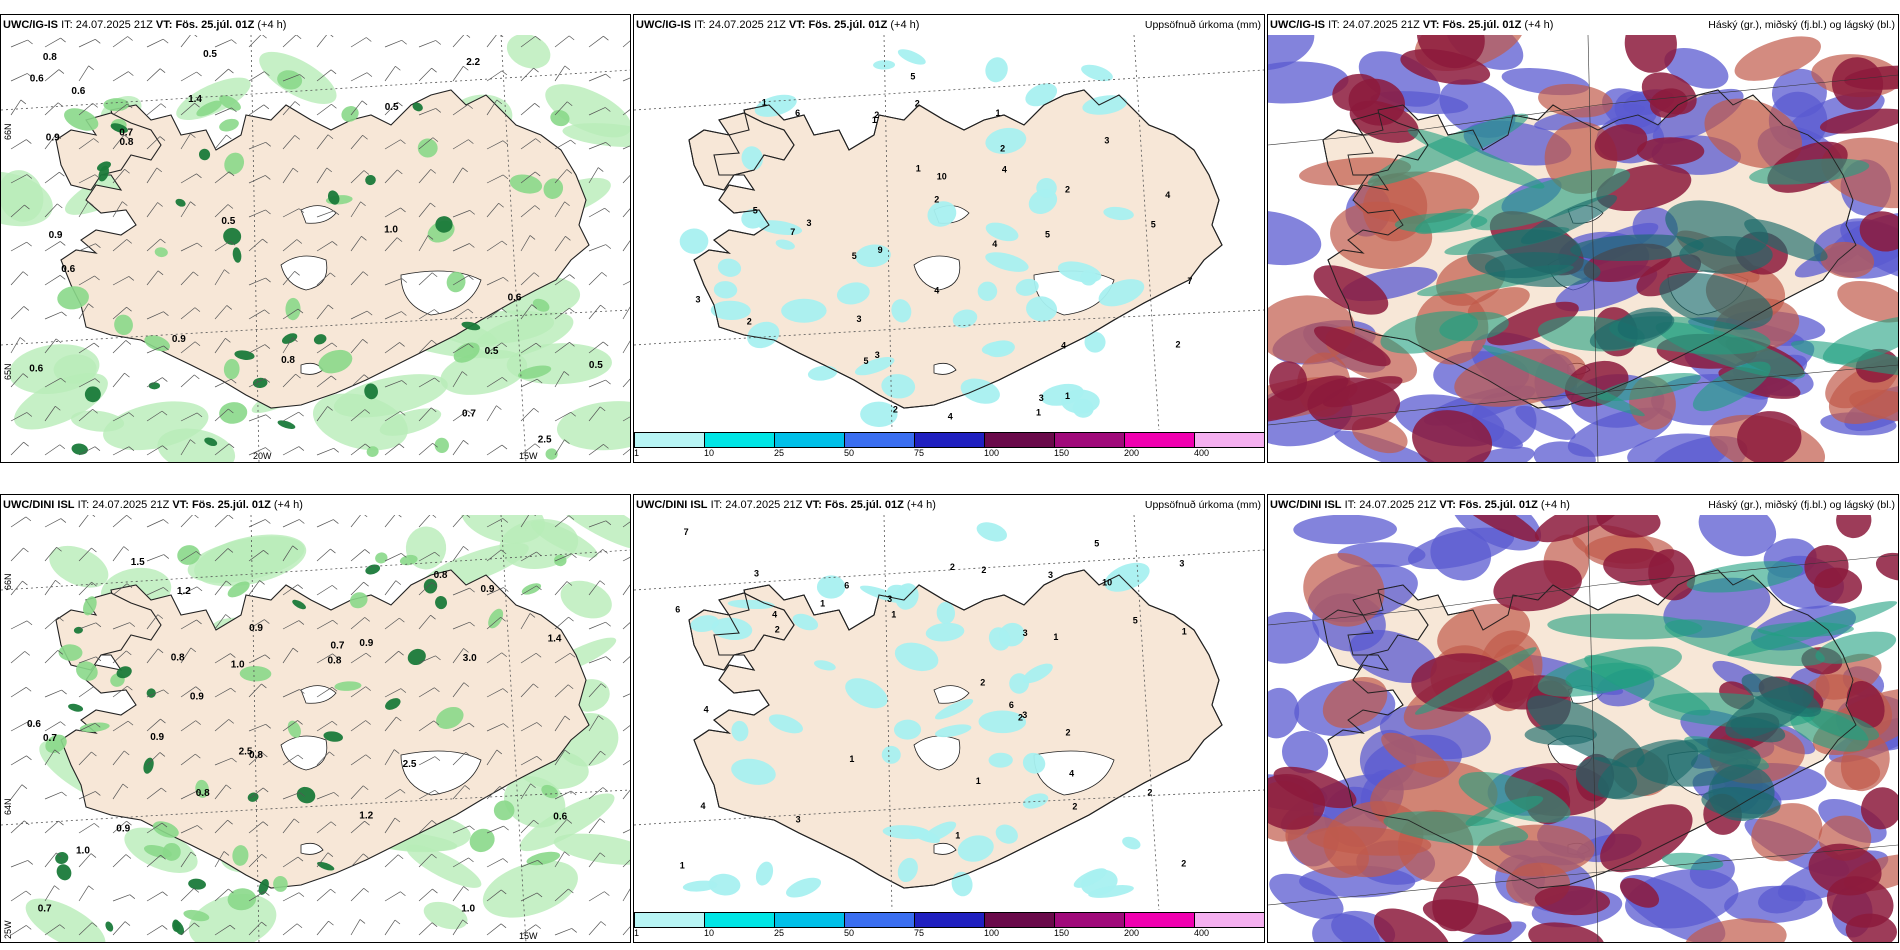  What do you see at coordinates (992, 453) in the screenshot?
I see `colorbar-tick: 100` at bounding box center [992, 453].